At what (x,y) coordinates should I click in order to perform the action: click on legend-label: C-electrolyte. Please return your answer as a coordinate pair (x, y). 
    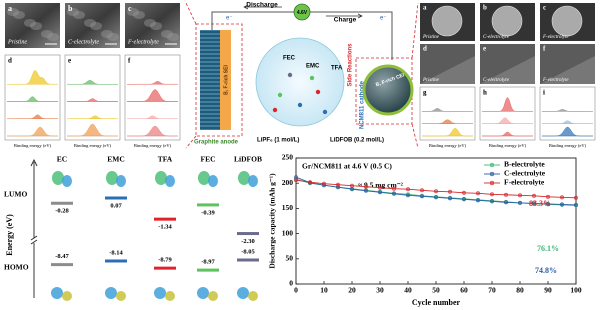
    Looking at the image, I should click on (525, 173).